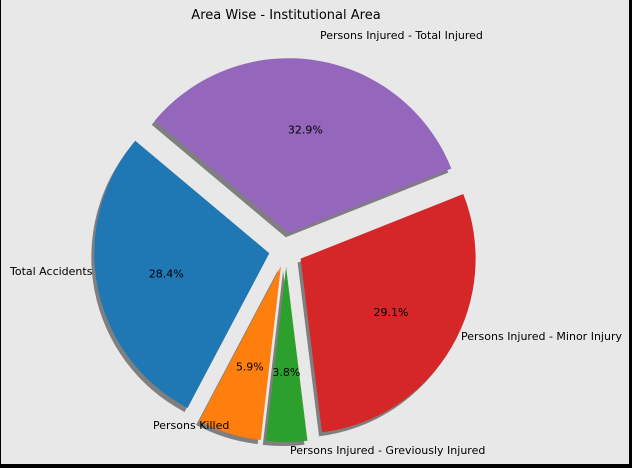 This screenshot has width=632, height=468. I want to click on category-label-total-accidents: Total Accidents, so click(51, 271).